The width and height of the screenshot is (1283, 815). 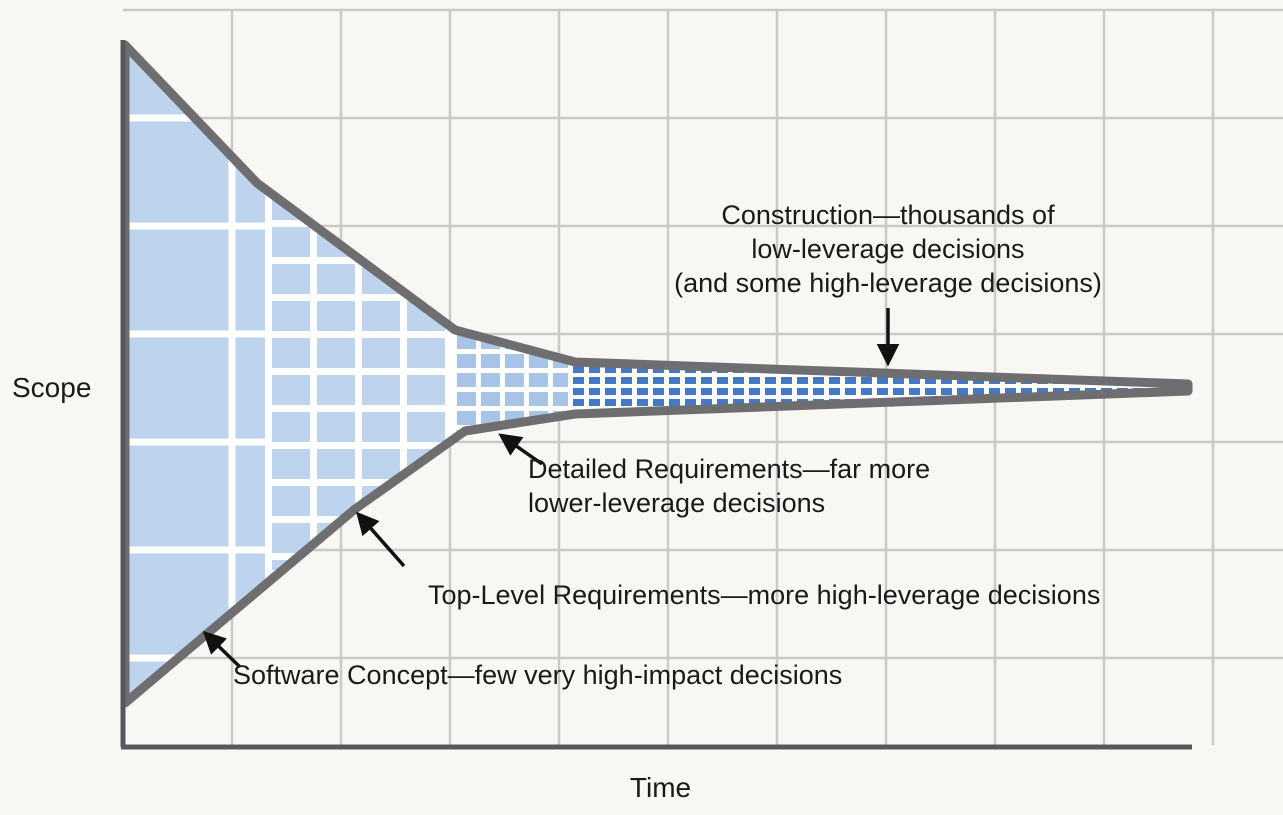 I want to click on top-level-requirements-arrow, so click(x=380, y=539).